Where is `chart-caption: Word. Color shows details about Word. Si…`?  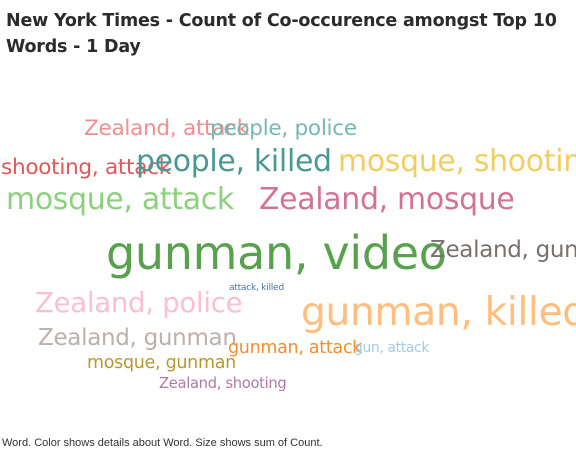 chart-caption: Word. Color shows details about Word. Si… is located at coordinates (162, 443).